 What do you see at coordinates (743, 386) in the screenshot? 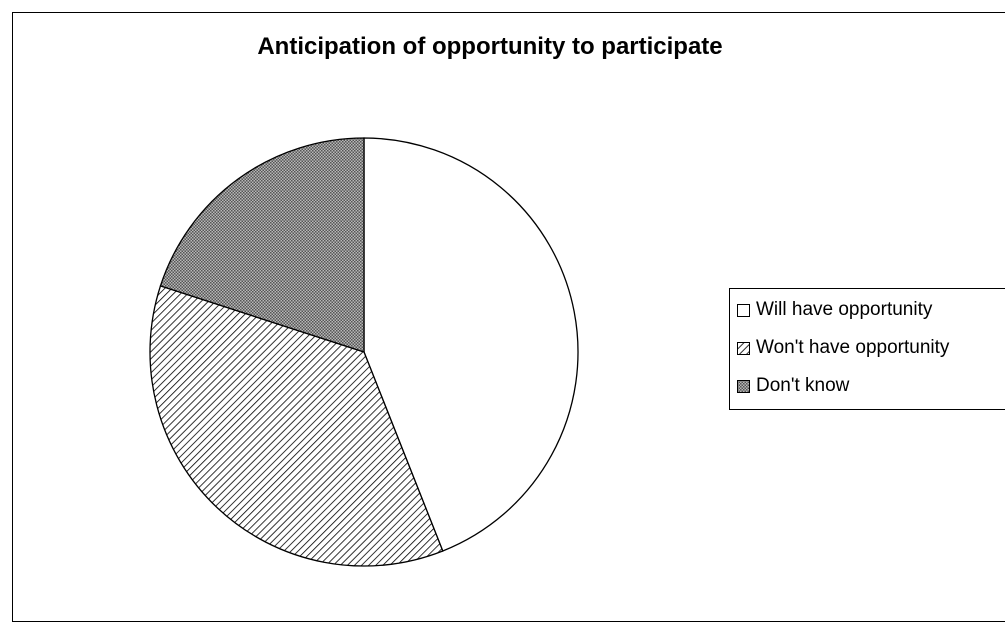
I see `legend-swatch-dont-know` at bounding box center [743, 386].